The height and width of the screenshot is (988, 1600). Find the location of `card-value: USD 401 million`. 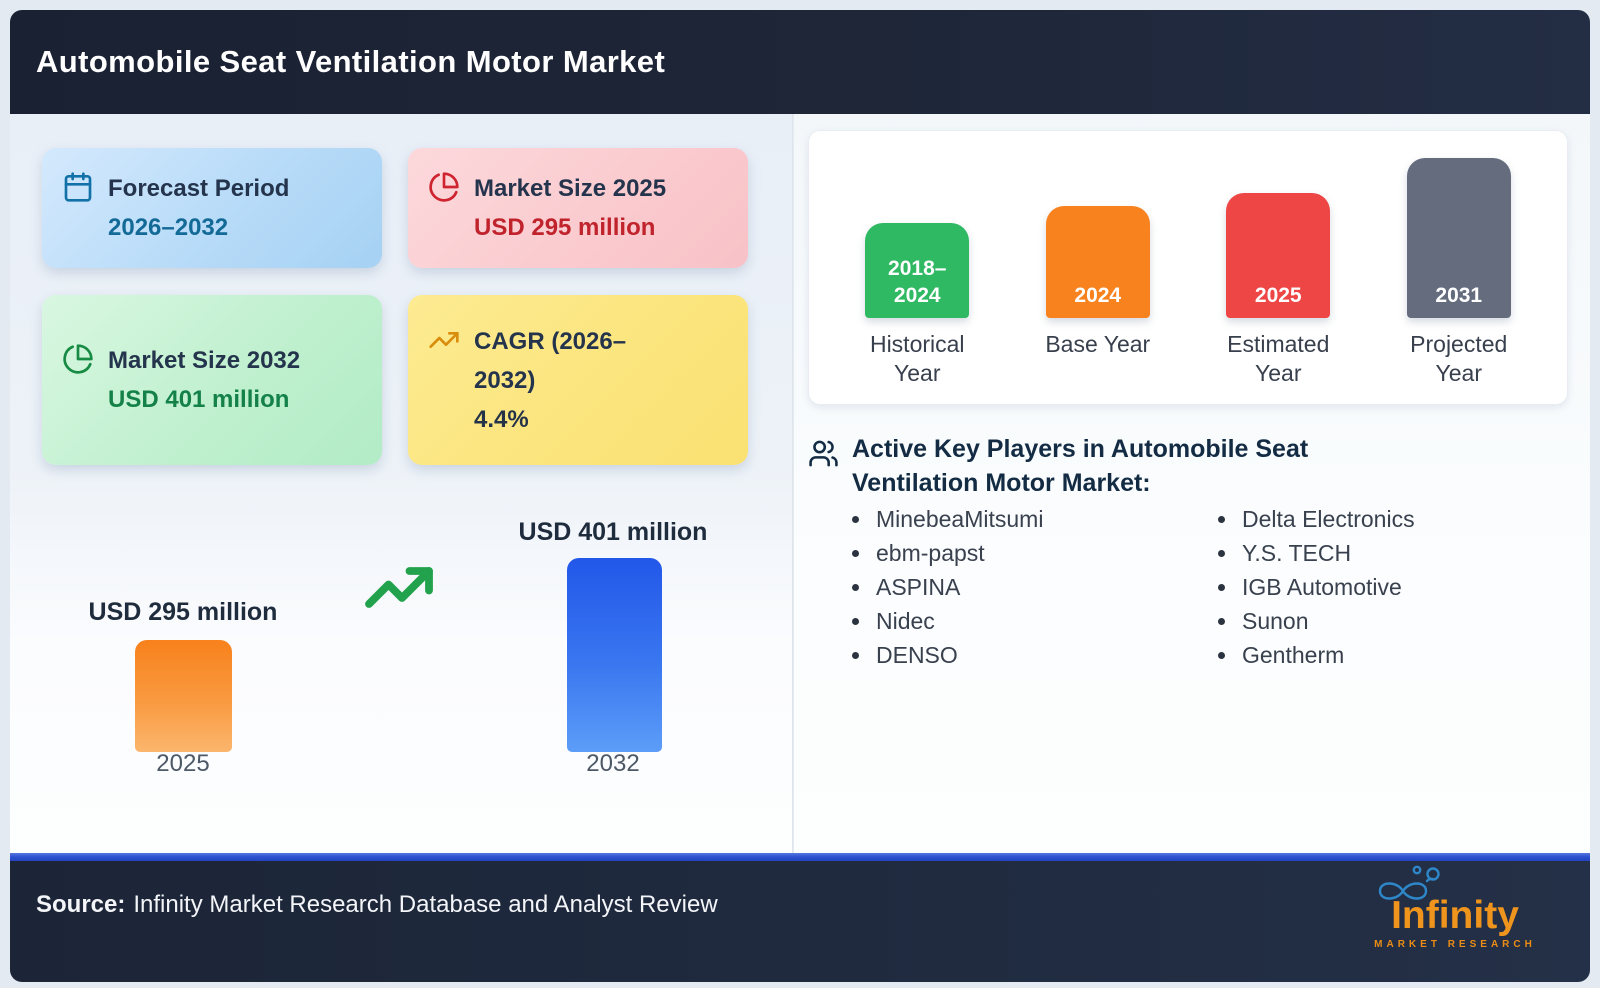

card-value: USD 401 million is located at coordinates (199, 399).